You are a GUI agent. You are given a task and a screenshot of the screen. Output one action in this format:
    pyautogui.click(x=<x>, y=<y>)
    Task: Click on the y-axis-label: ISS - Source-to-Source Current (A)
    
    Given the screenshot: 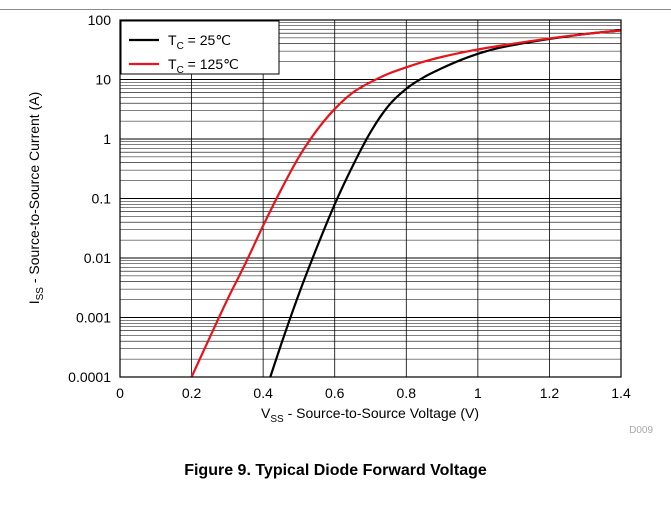 What is the action you would take?
    pyautogui.click(x=36, y=198)
    